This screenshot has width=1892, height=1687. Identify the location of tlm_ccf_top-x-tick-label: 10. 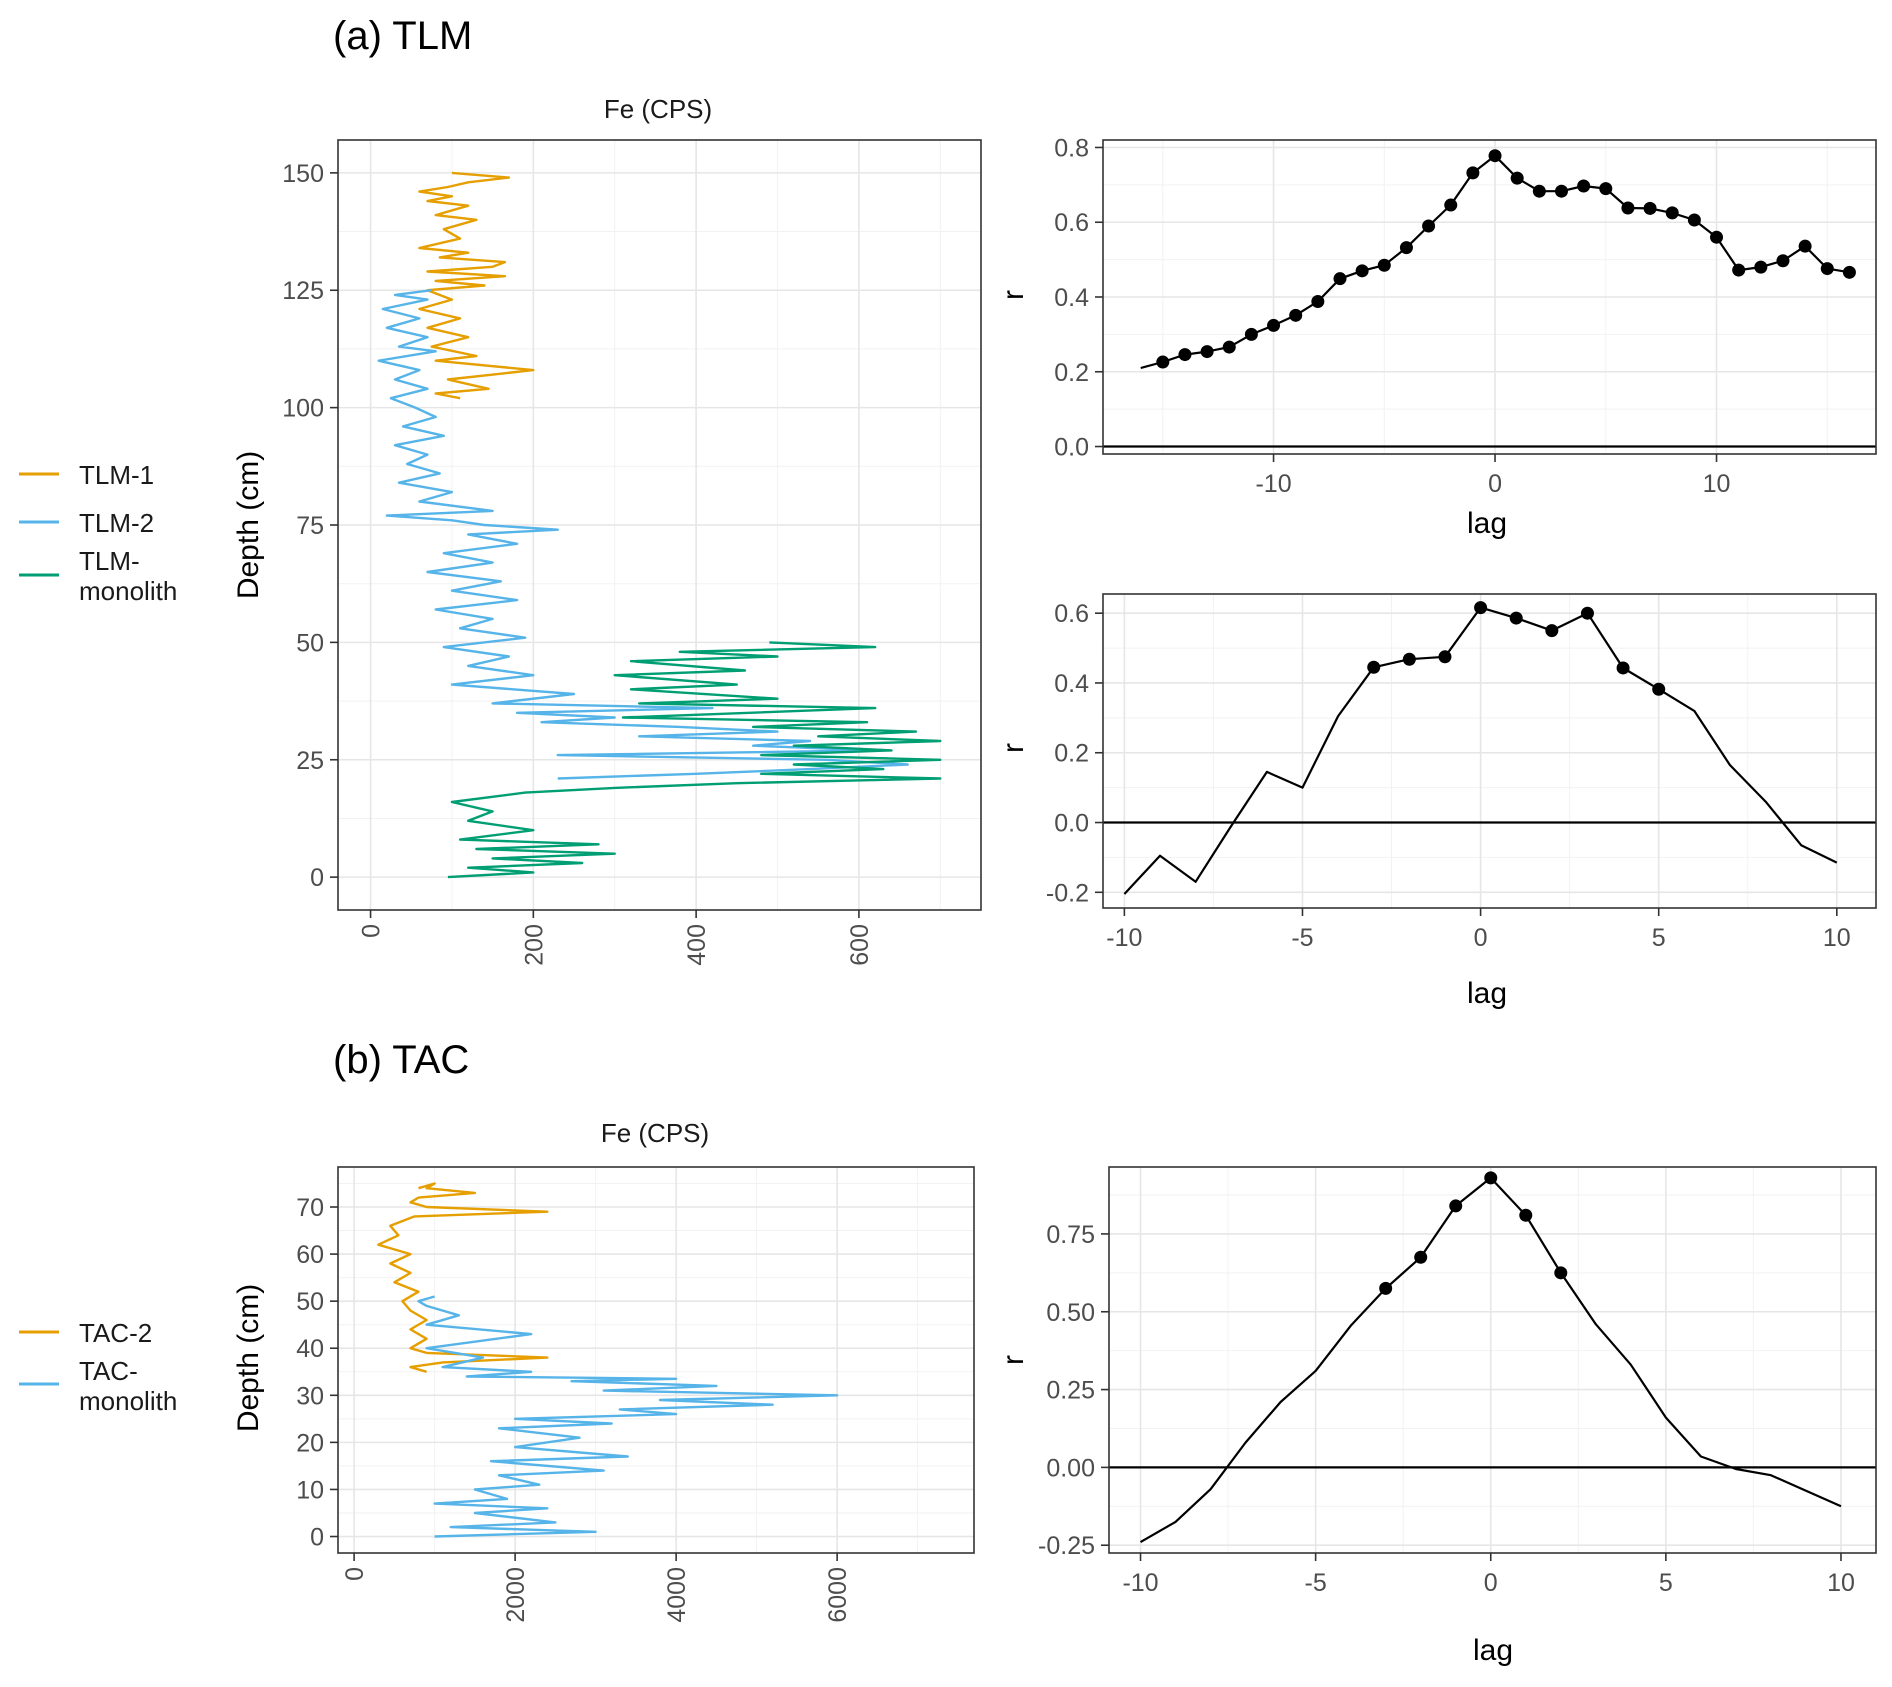
(1717, 484).